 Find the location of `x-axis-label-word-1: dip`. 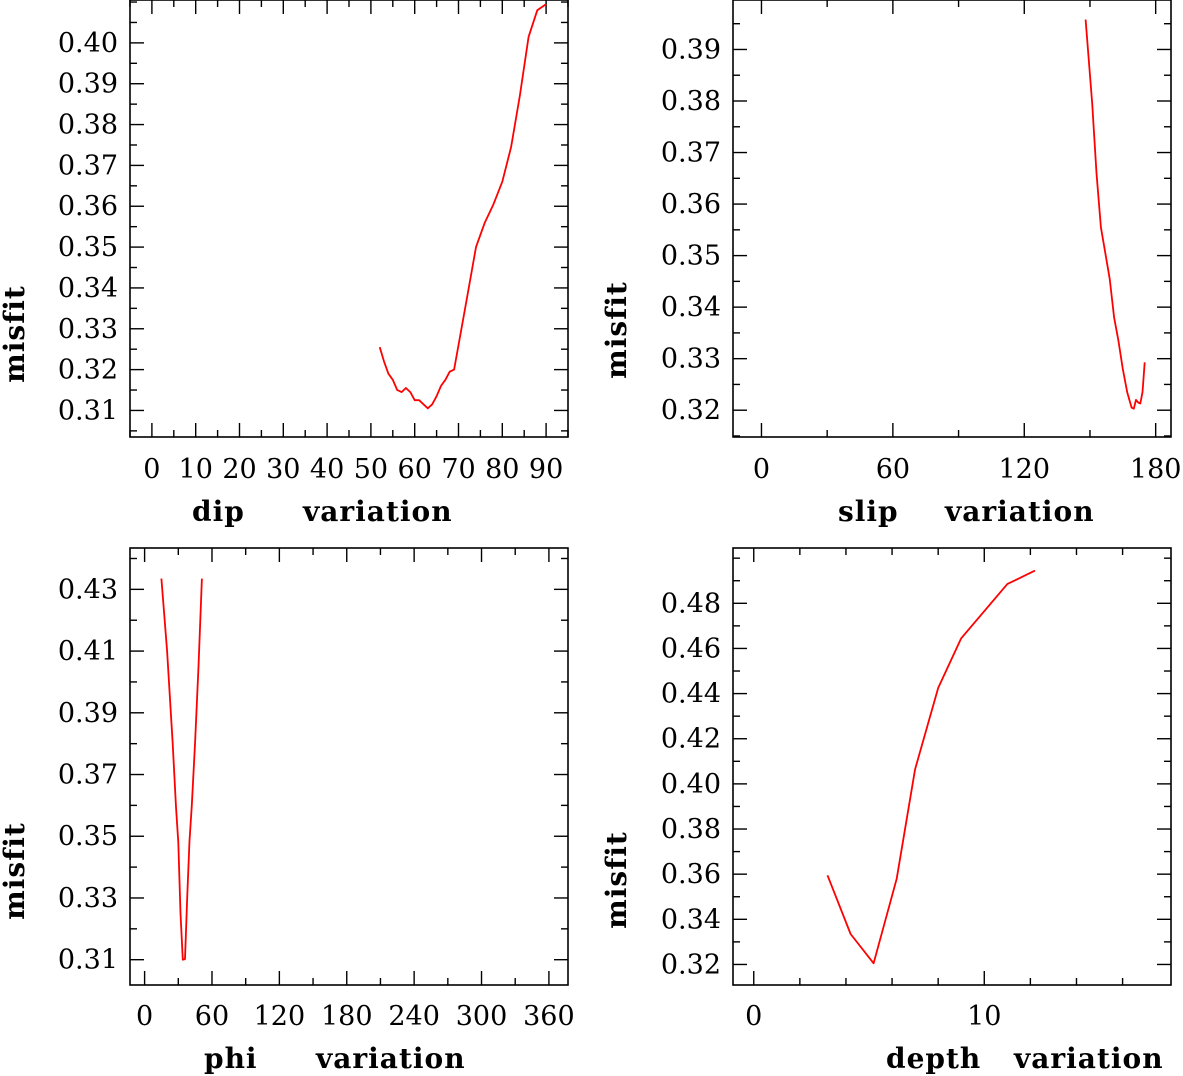

x-axis-label-word-1: dip is located at coordinates (218, 511).